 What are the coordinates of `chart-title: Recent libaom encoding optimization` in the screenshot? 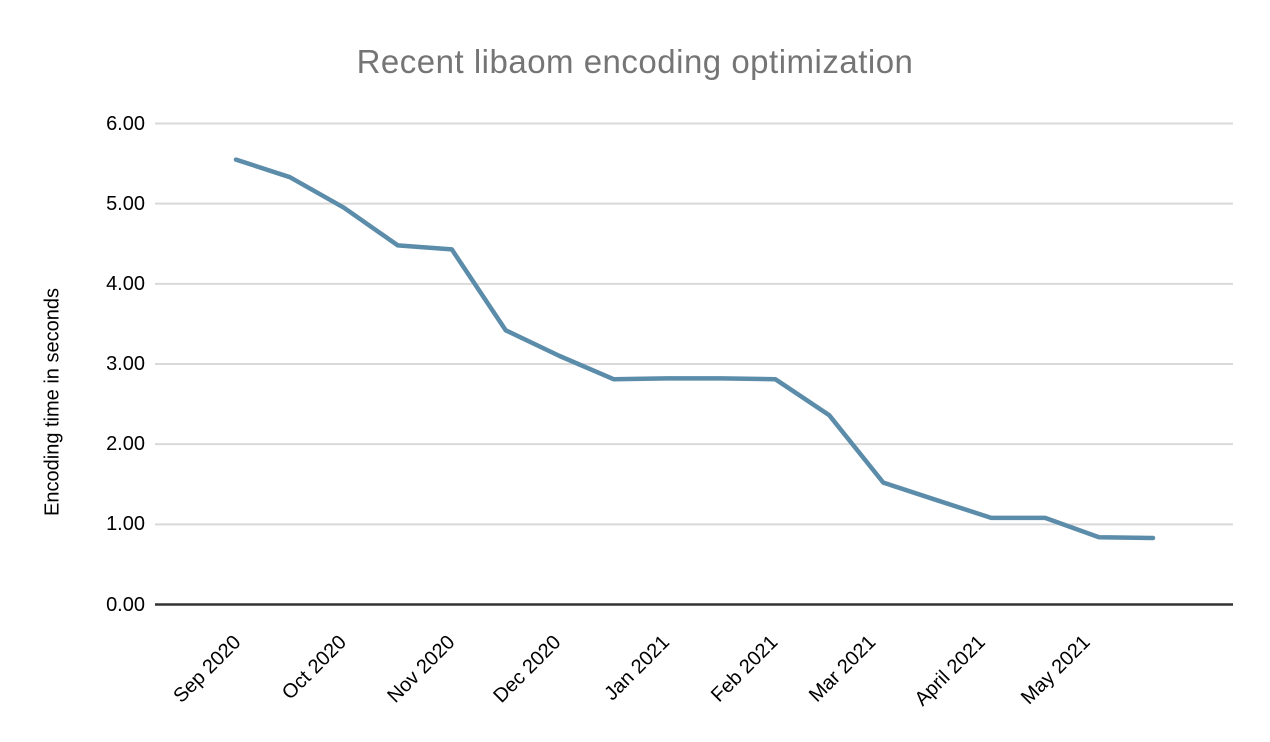 It's located at (635, 61).